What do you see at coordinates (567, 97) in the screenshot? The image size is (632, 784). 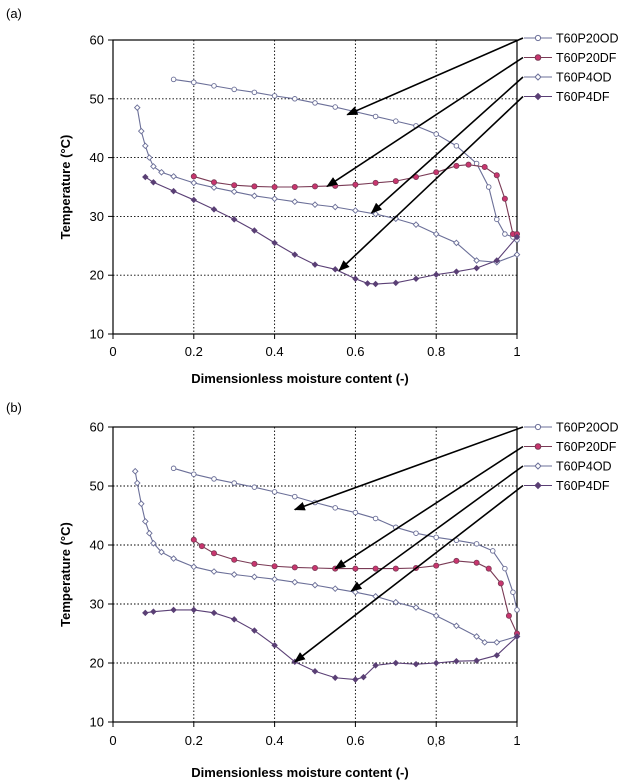 I see `legend-item-T60P4DF: T60P4DF` at bounding box center [567, 97].